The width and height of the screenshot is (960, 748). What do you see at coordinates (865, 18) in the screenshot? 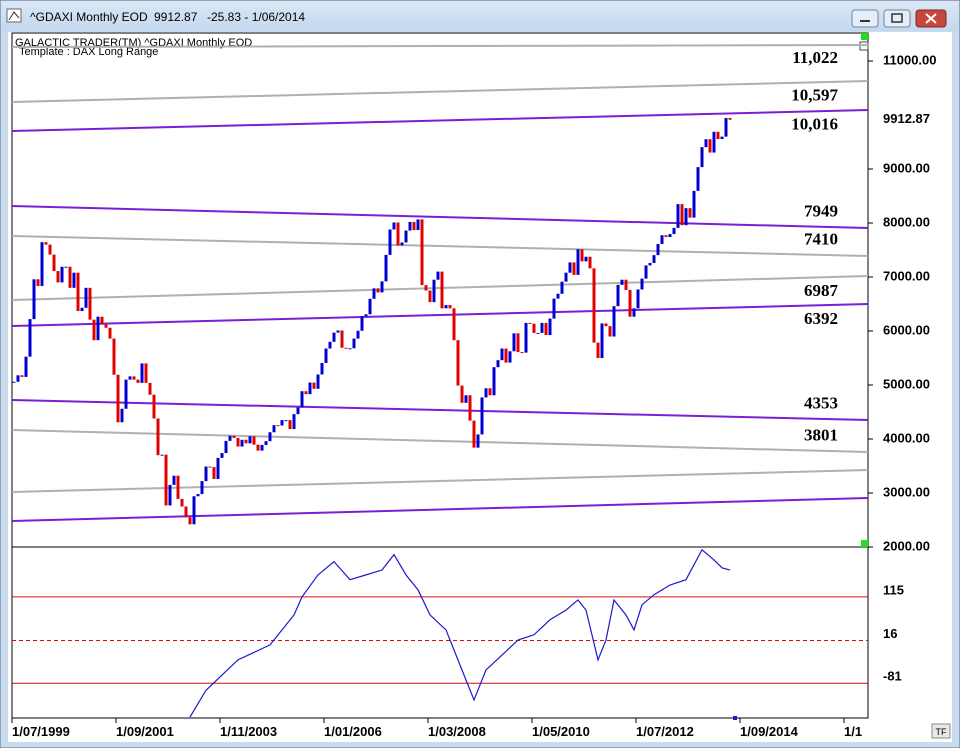
I see `minimize-button` at bounding box center [865, 18].